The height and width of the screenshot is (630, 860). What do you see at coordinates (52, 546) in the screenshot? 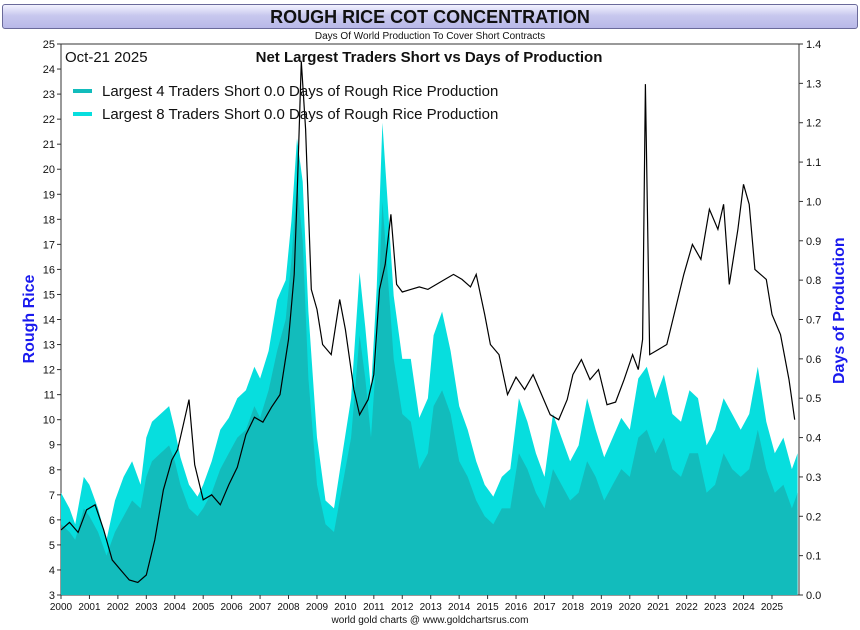
I see `y-tick-label: 5` at bounding box center [52, 546].